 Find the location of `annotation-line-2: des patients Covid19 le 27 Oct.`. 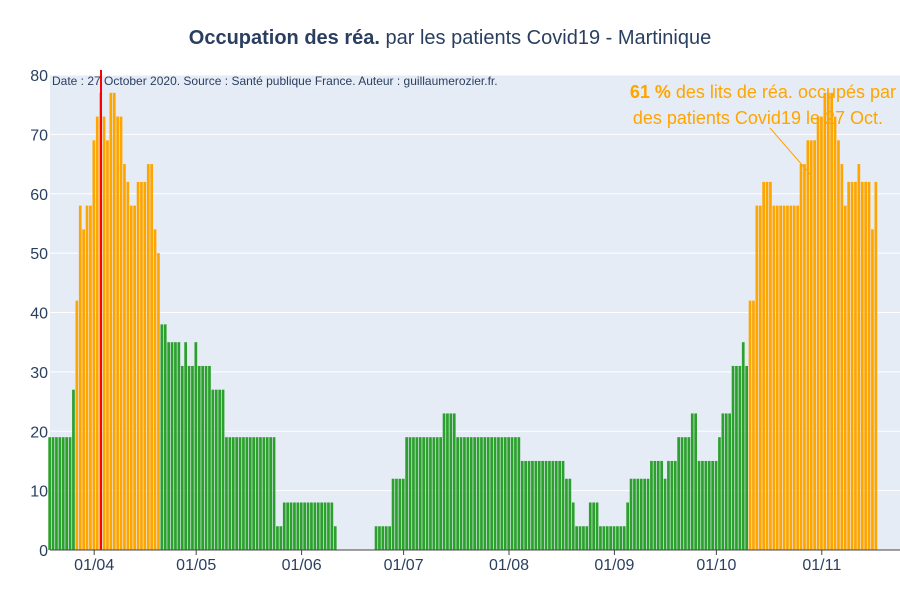

annotation-line-2: des patients Covid19 le 27 Oct. is located at coordinates (758, 118).